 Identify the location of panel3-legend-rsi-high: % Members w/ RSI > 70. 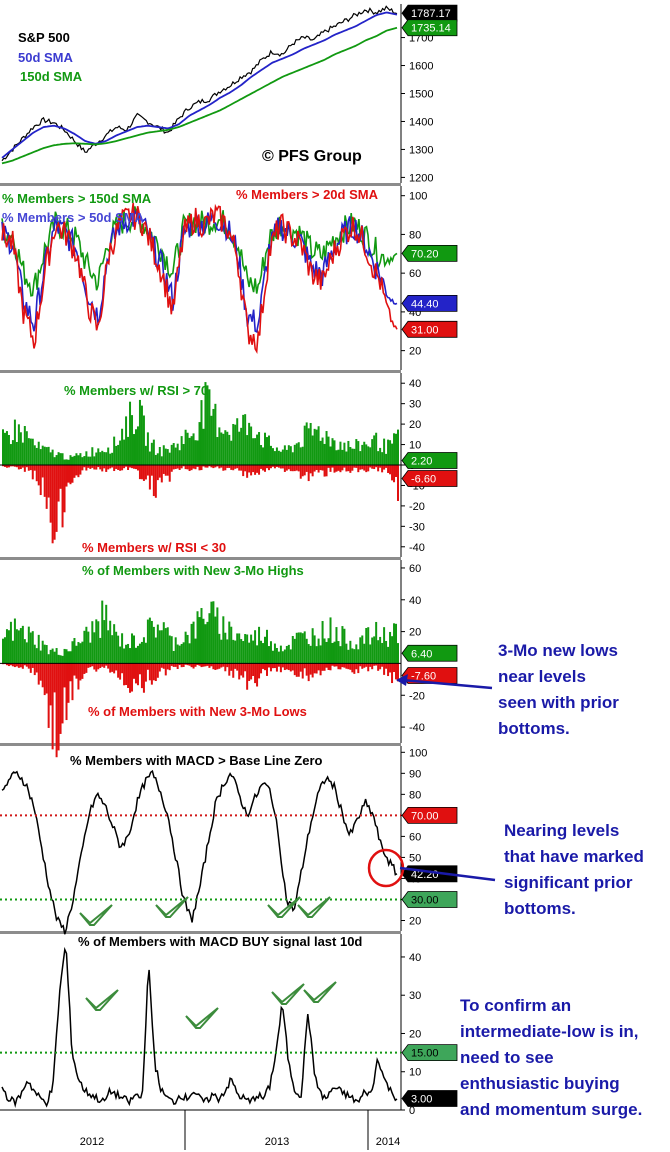
(136, 390).